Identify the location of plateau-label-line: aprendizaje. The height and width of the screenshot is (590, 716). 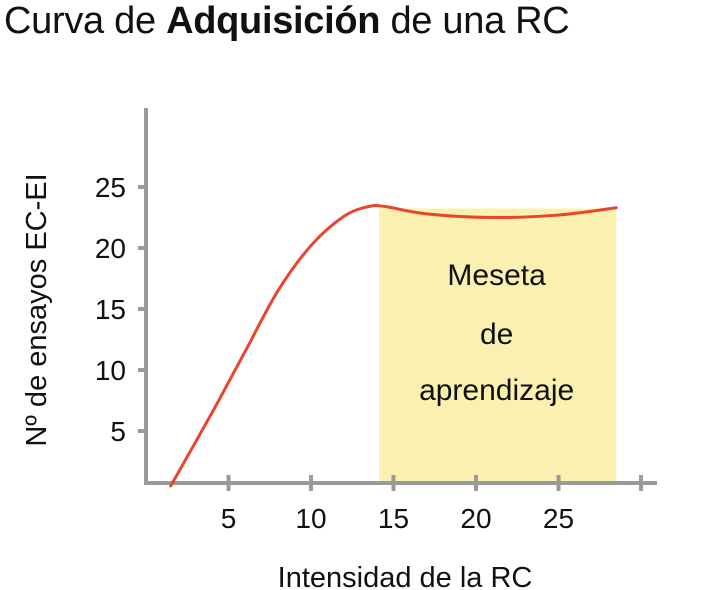
(496, 390).